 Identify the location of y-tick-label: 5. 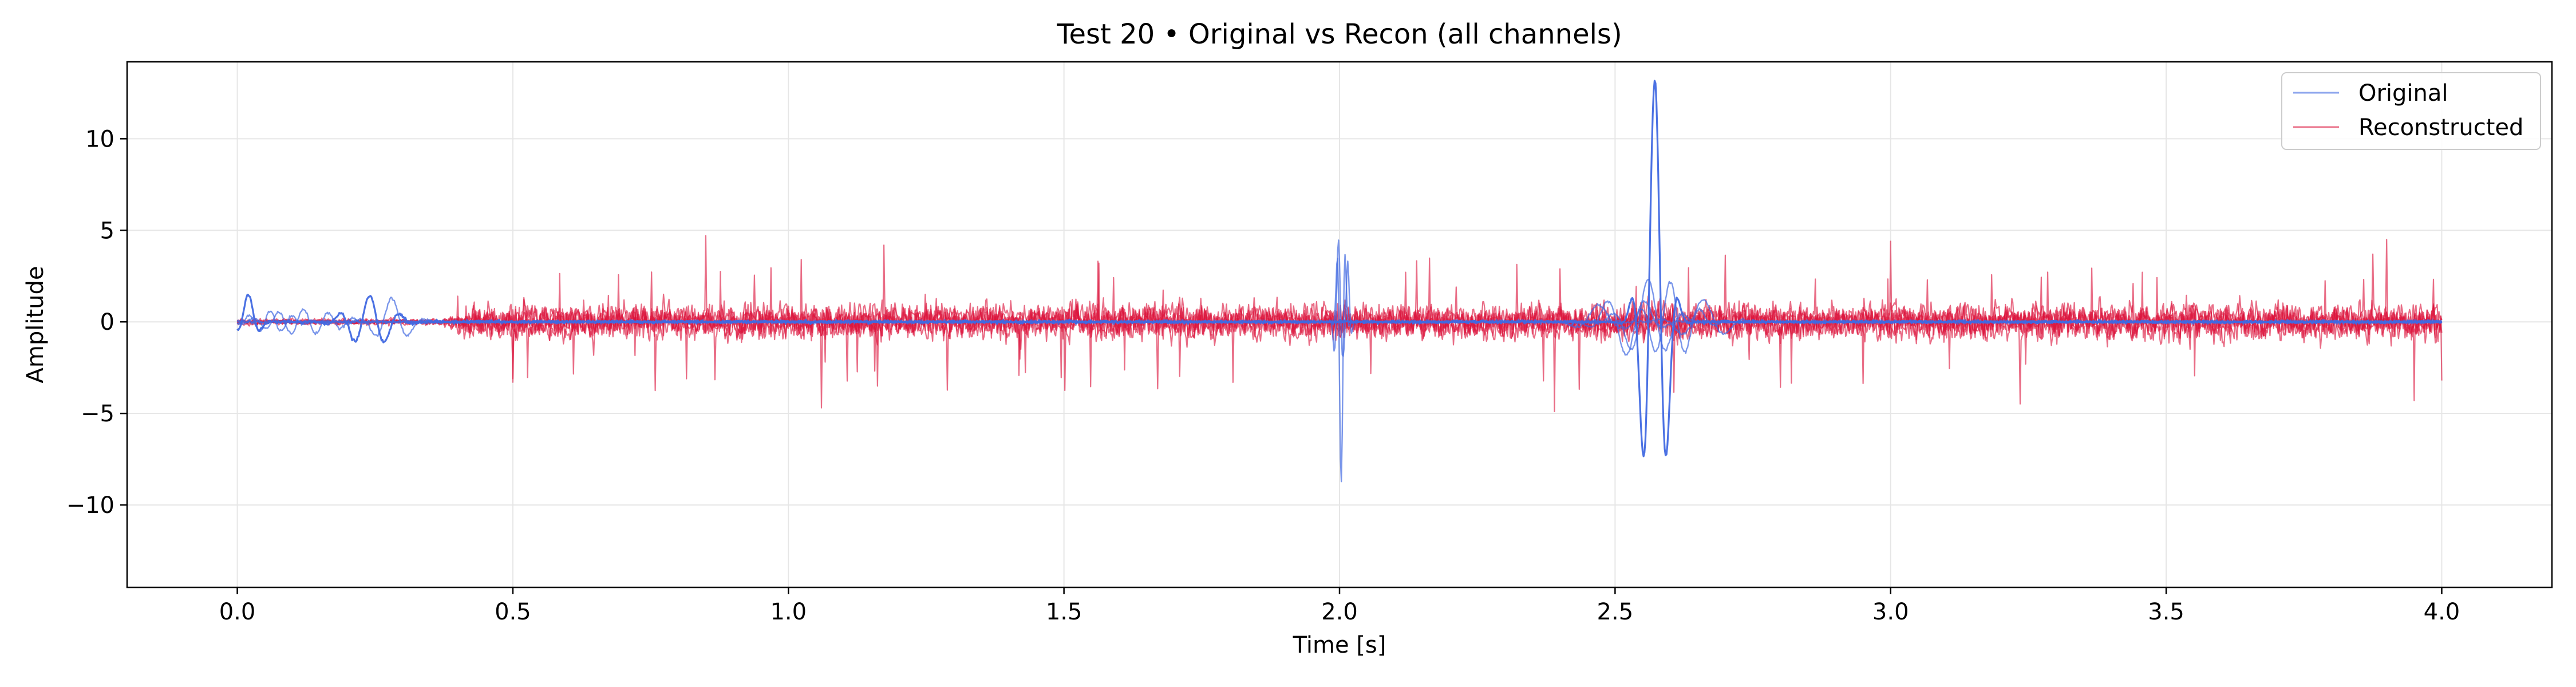
(107, 231).